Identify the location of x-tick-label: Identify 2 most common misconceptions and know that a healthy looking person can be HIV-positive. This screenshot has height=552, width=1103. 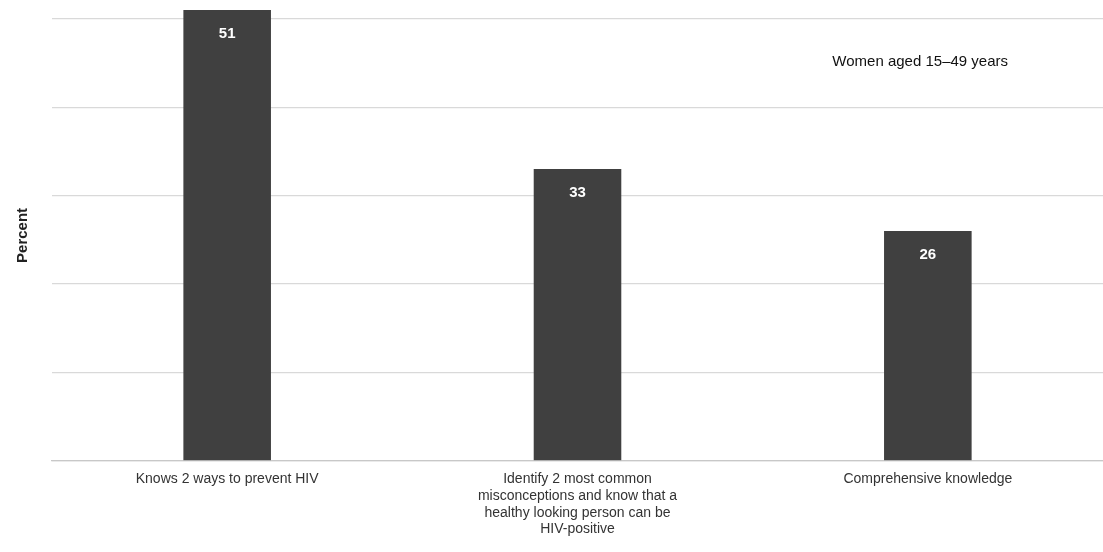
(577, 503).